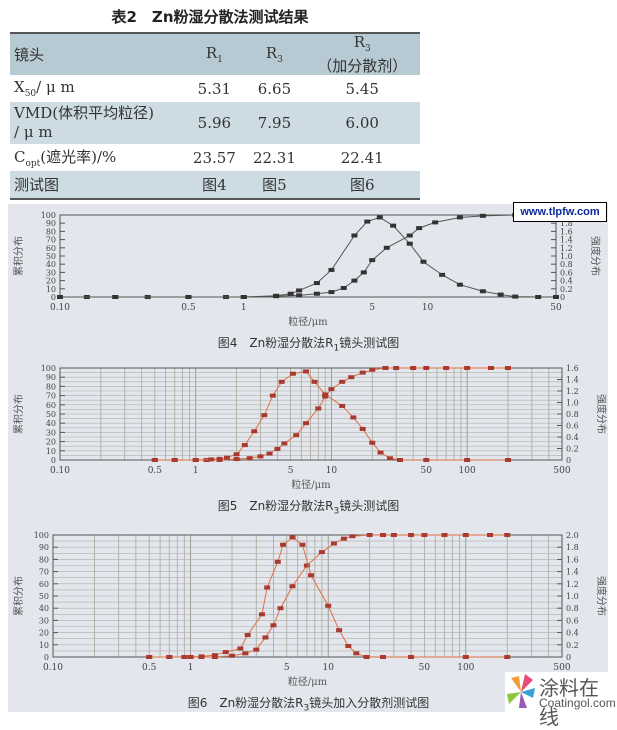 This screenshot has height=730, width=617. I want to click on table-row: X50/ μ m 5.31 6.65 5.45, so click(215, 88).